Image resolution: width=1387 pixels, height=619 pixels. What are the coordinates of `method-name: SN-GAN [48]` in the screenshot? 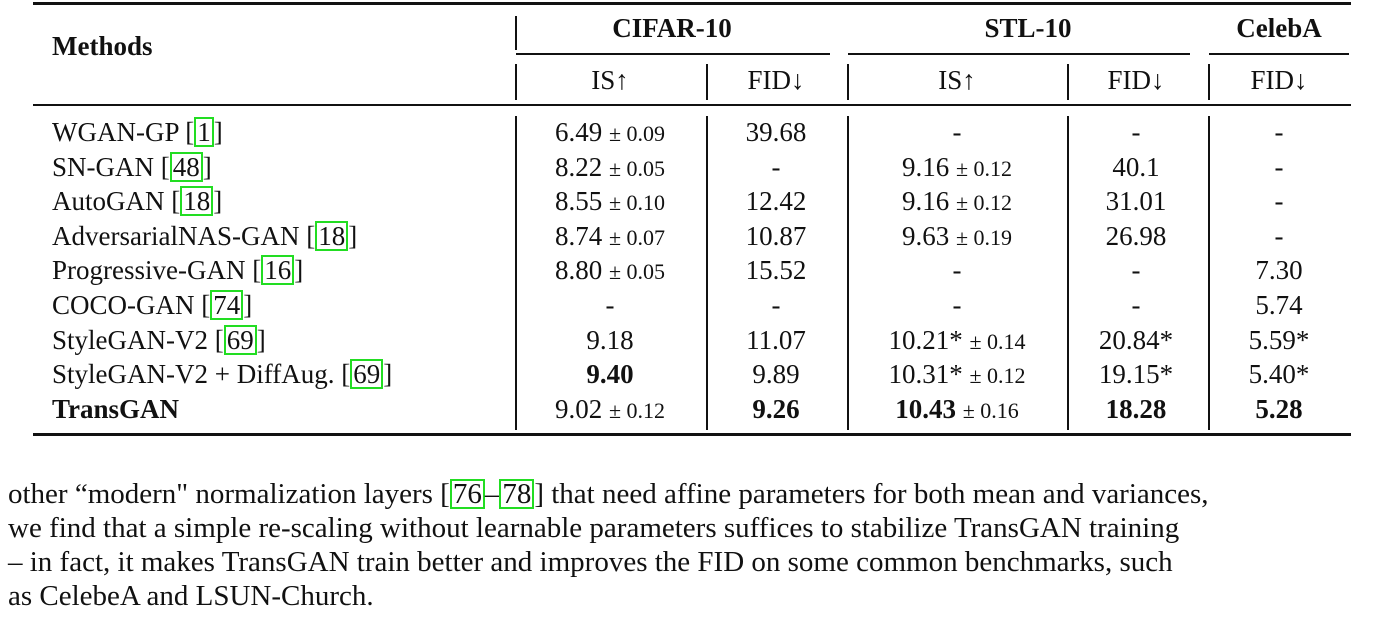 It's located at (132, 167).